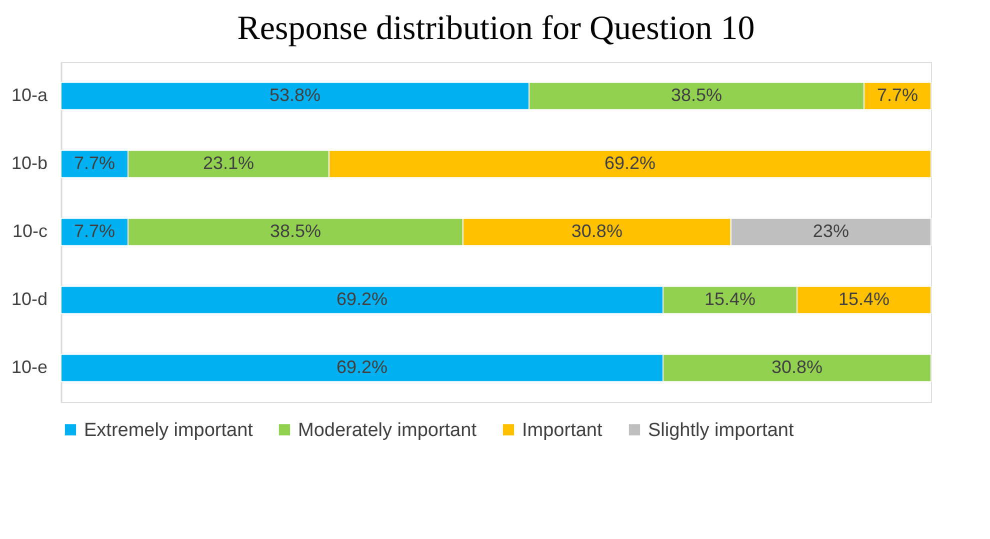  I want to click on y-tick-label: 10-a, so click(29, 95).